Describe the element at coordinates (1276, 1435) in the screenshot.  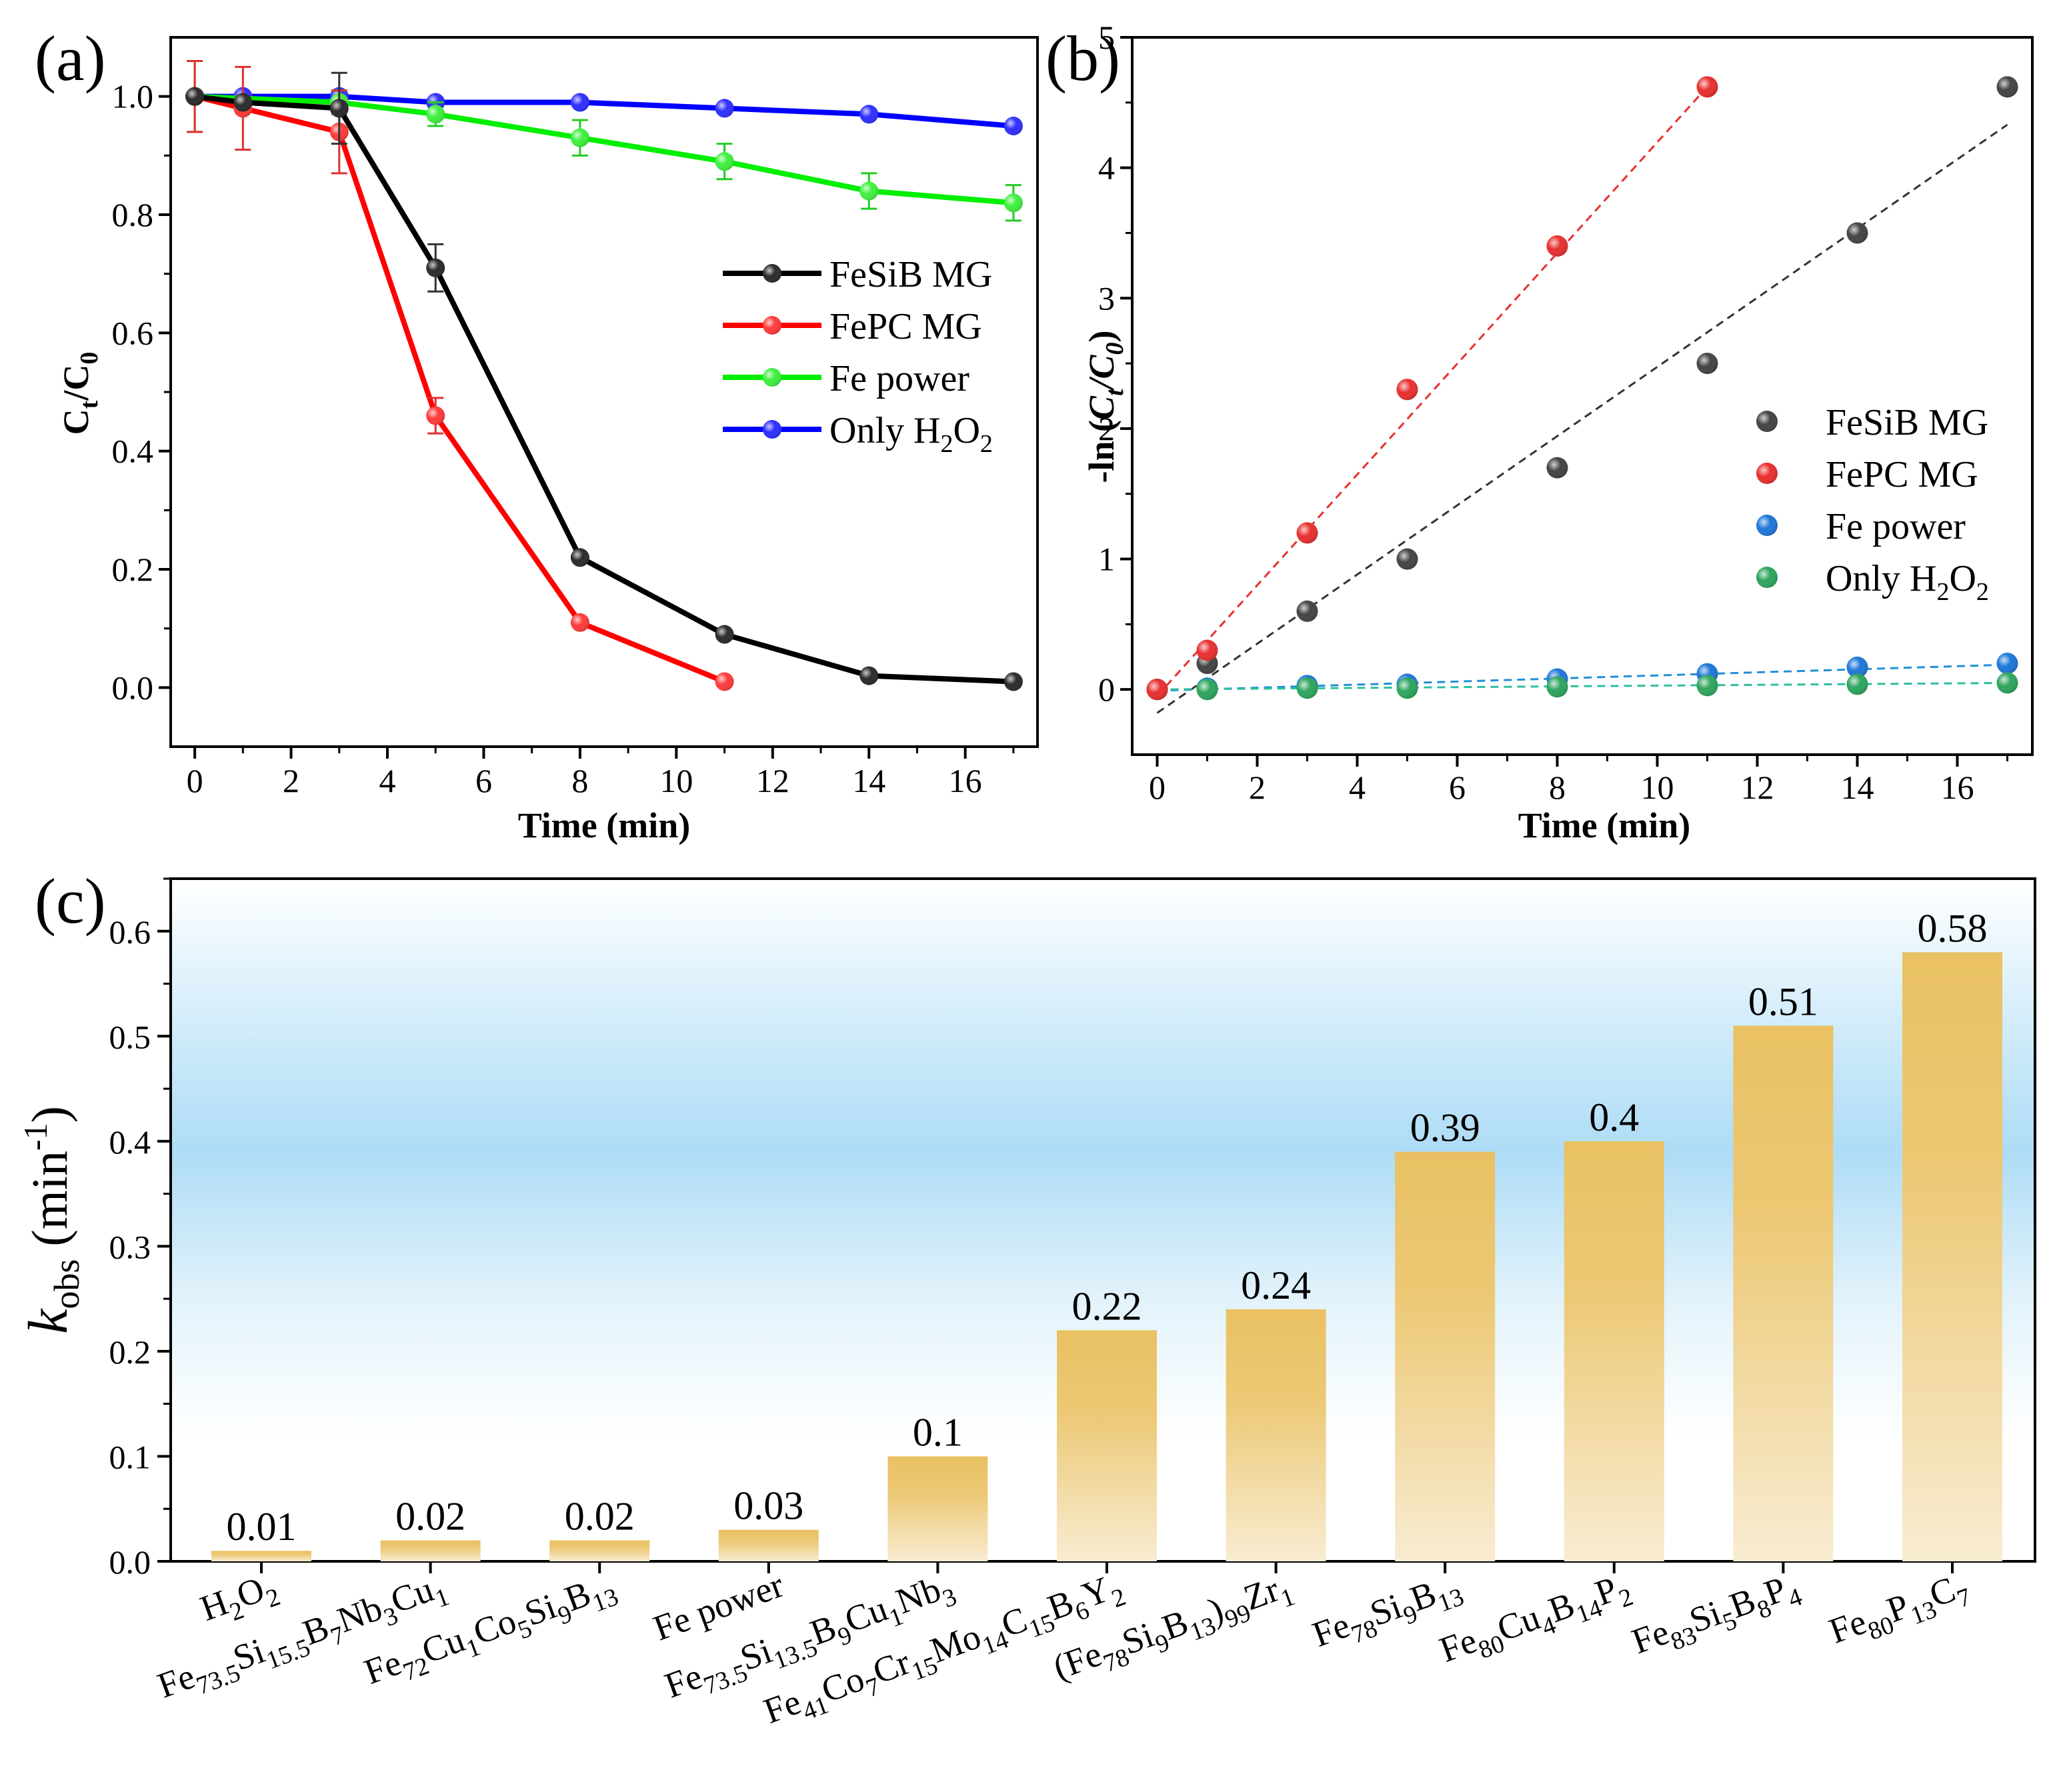
I see `bar-fe78si9b13-99zr1` at that location.